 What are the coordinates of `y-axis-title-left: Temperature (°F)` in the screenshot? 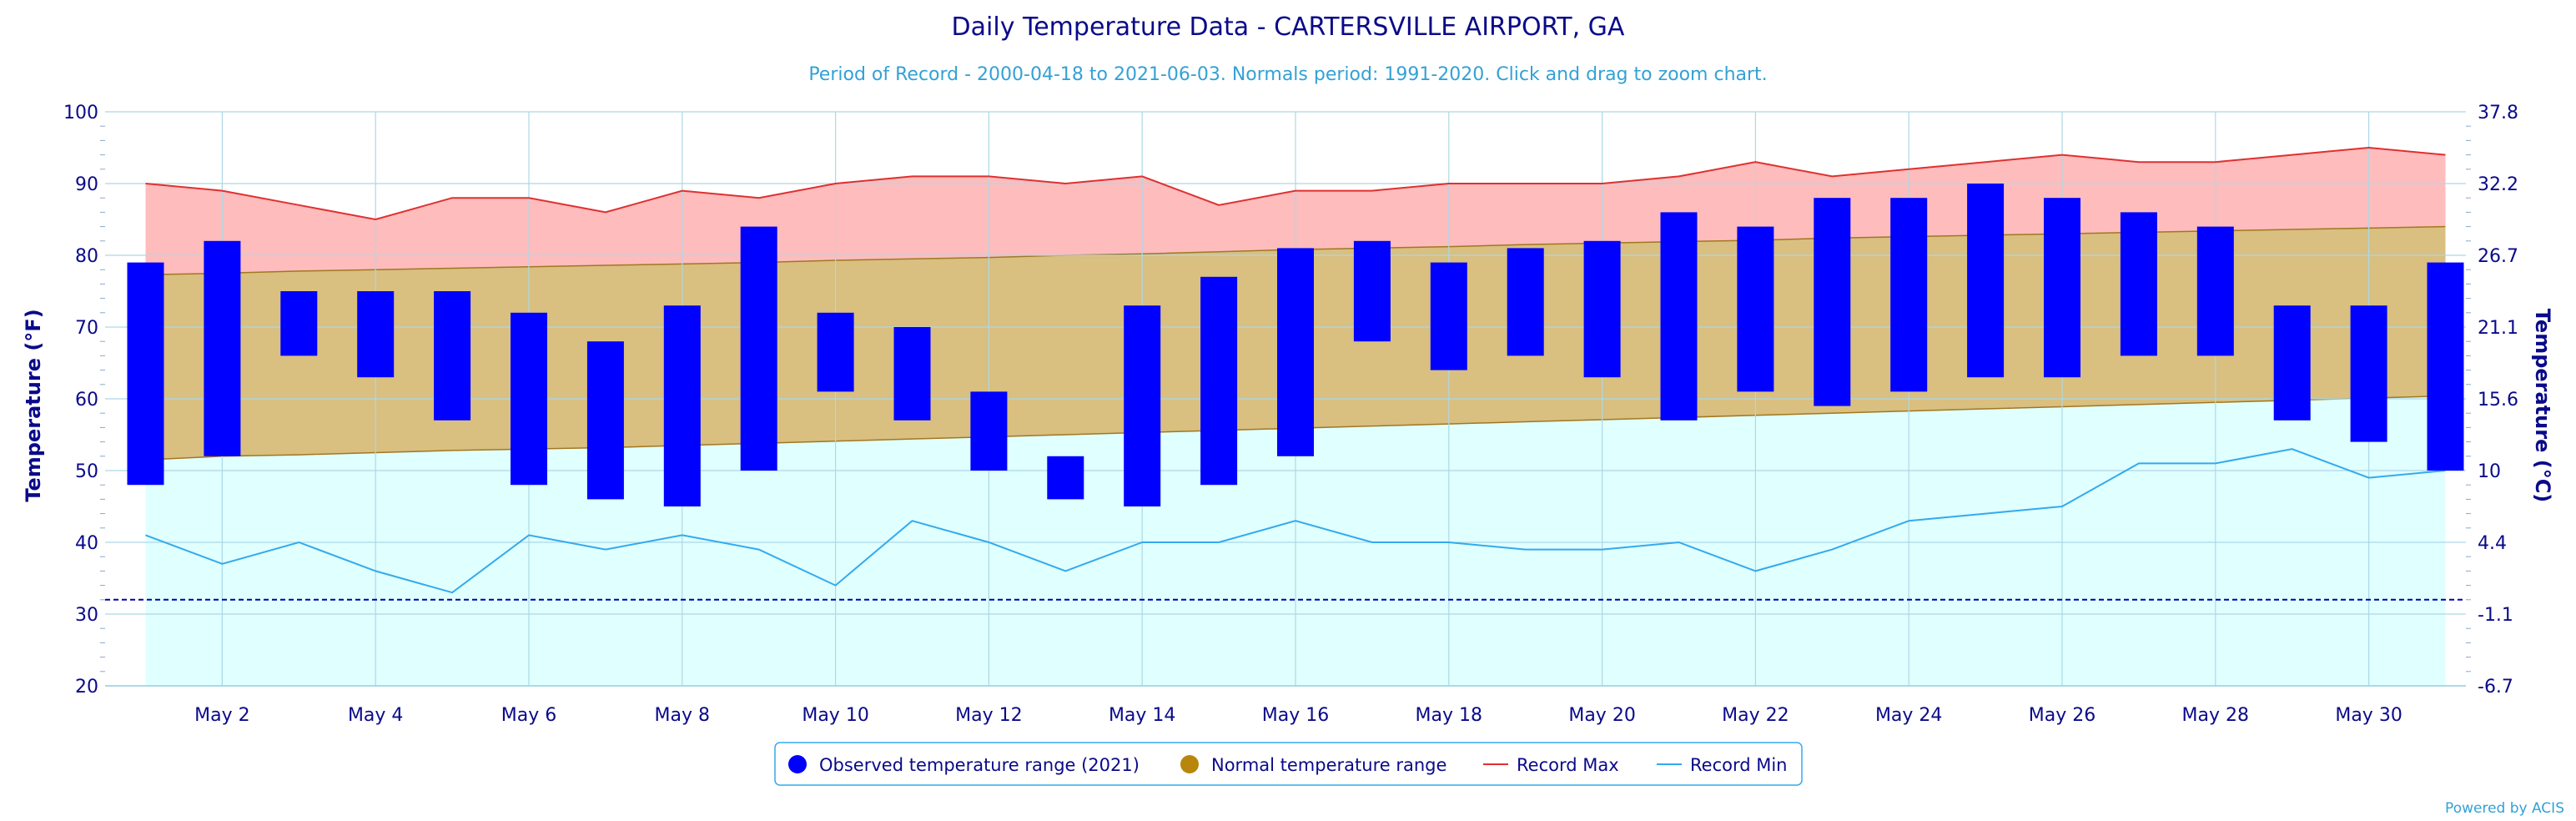 It's located at (33, 405).